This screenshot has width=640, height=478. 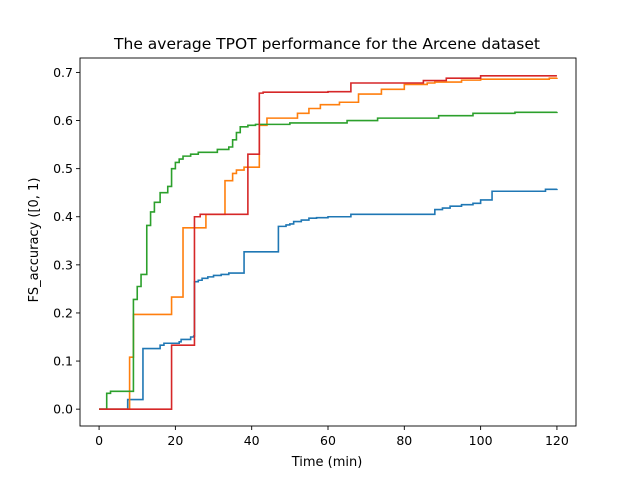 I want to click on x-tick-label: 60, so click(x=328, y=440).